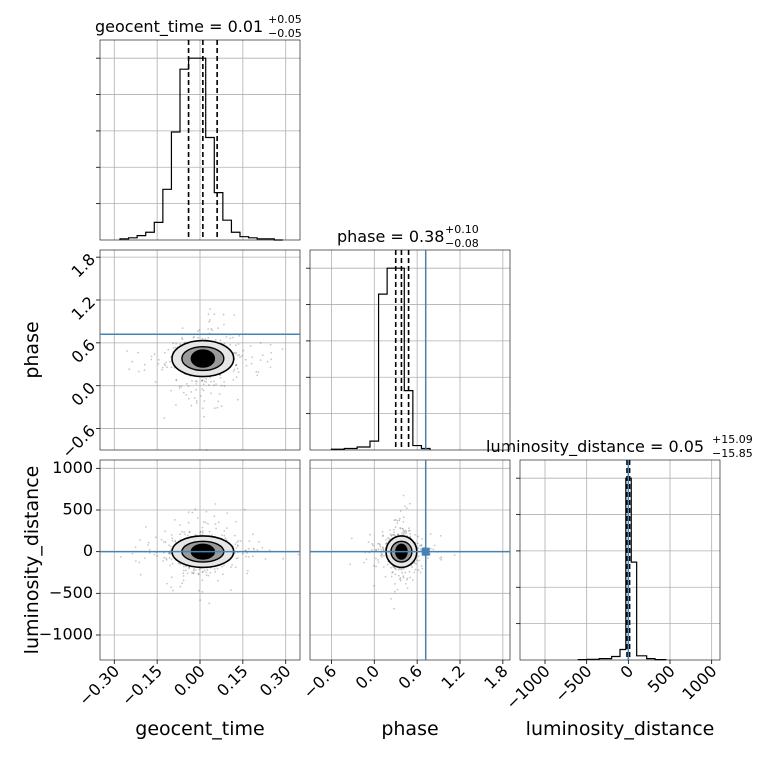 The height and width of the screenshot is (760, 760). What do you see at coordinates (573, 683) in the screenshot?
I see `xtick-label: −500` at bounding box center [573, 683].